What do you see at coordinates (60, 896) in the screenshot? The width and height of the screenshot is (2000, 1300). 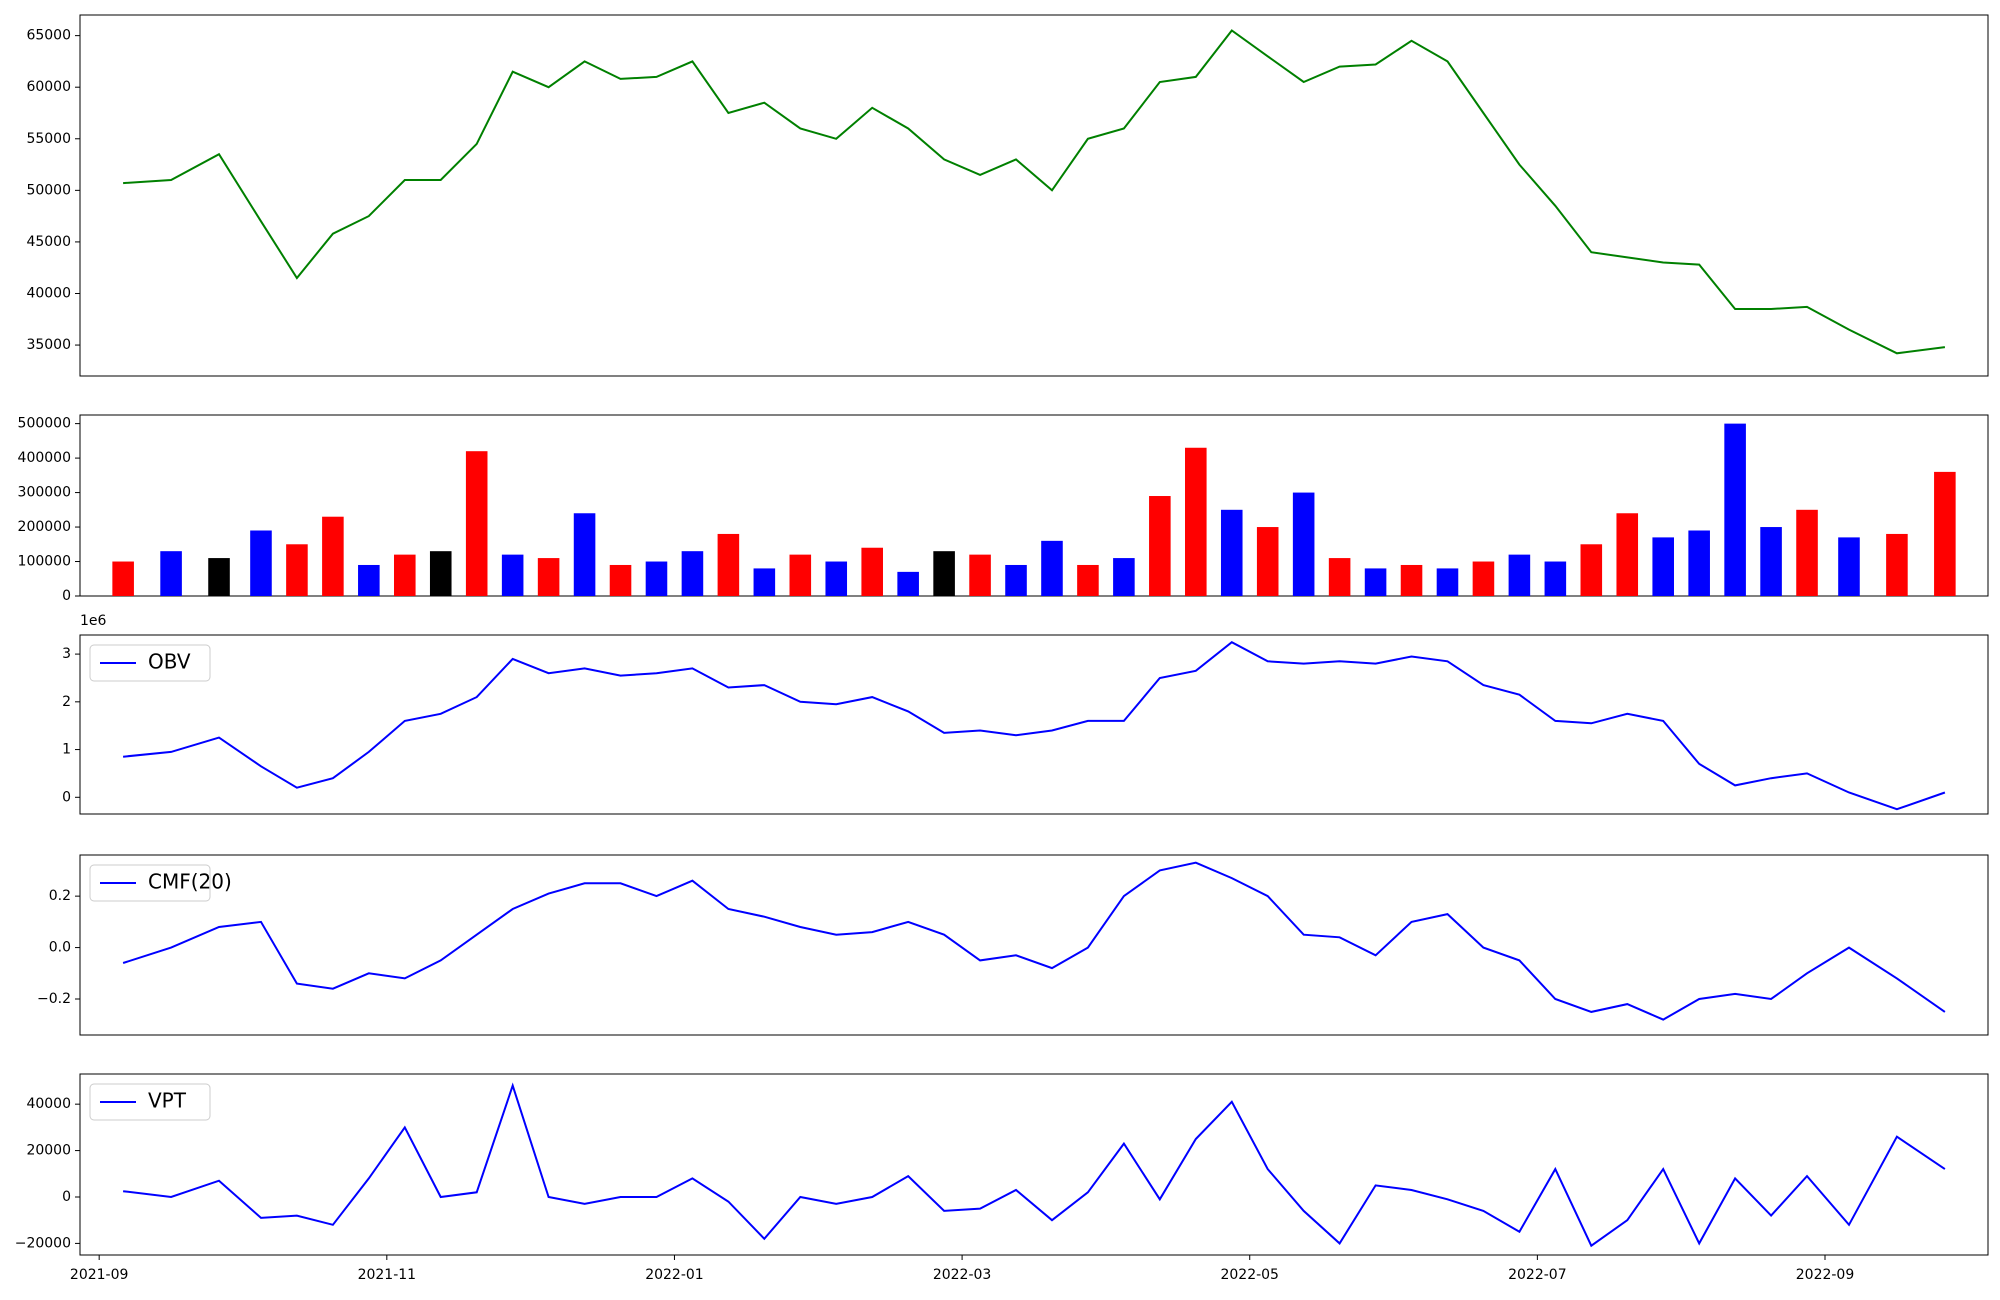 I see `y-tick-label: 0.2` at bounding box center [60, 896].